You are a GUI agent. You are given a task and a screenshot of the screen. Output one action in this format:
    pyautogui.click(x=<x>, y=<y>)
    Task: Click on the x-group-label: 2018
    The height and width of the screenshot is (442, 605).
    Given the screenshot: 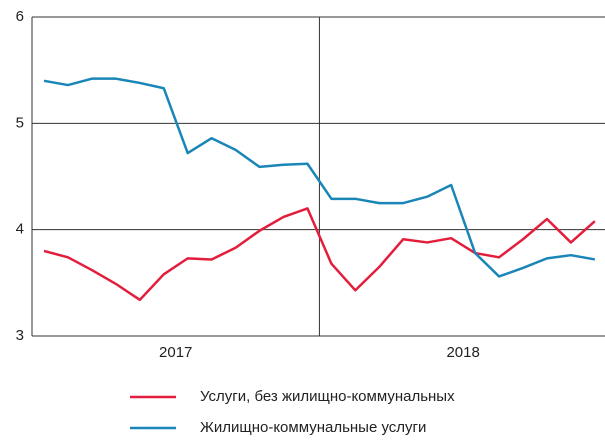 What is the action you would take?
    pyautogui.click(x=462, y=352)
    